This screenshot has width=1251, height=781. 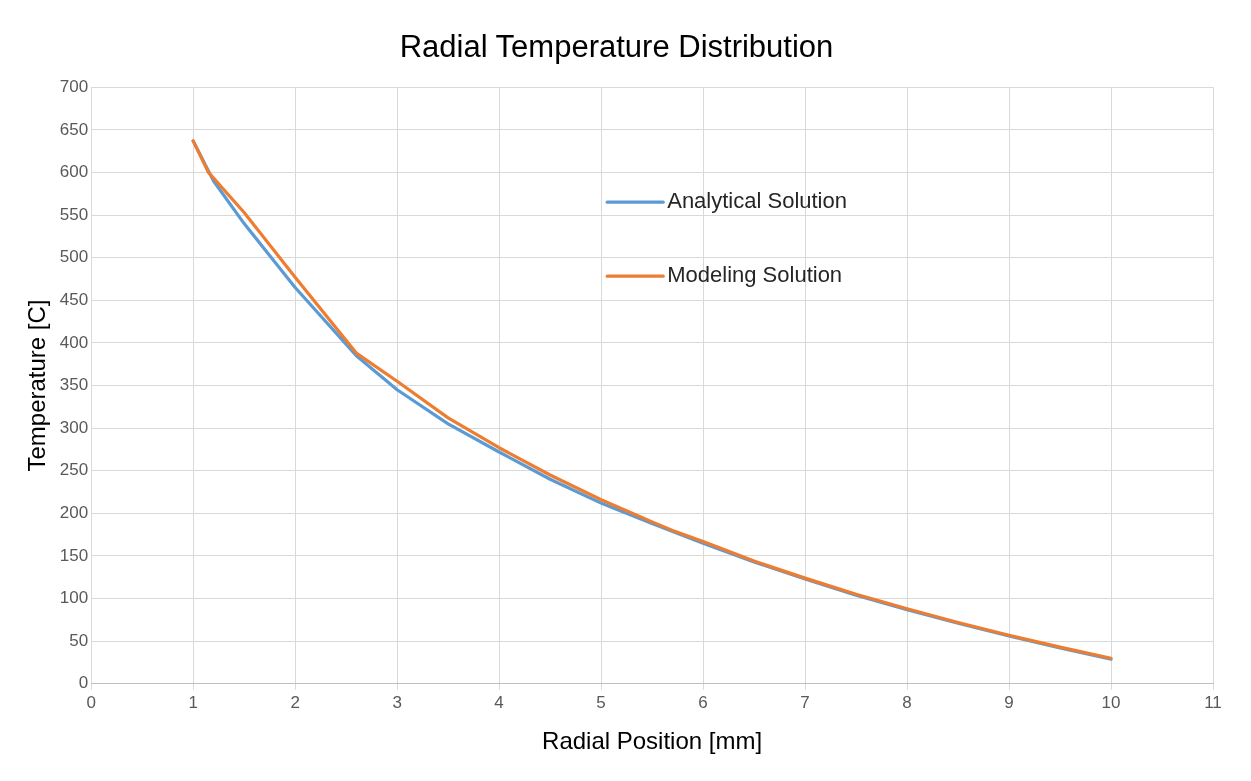 What do you see at coordinates (83, 683) in the screenshot?
I see `y-tick-label: 0` at bounding box center [83, 683].